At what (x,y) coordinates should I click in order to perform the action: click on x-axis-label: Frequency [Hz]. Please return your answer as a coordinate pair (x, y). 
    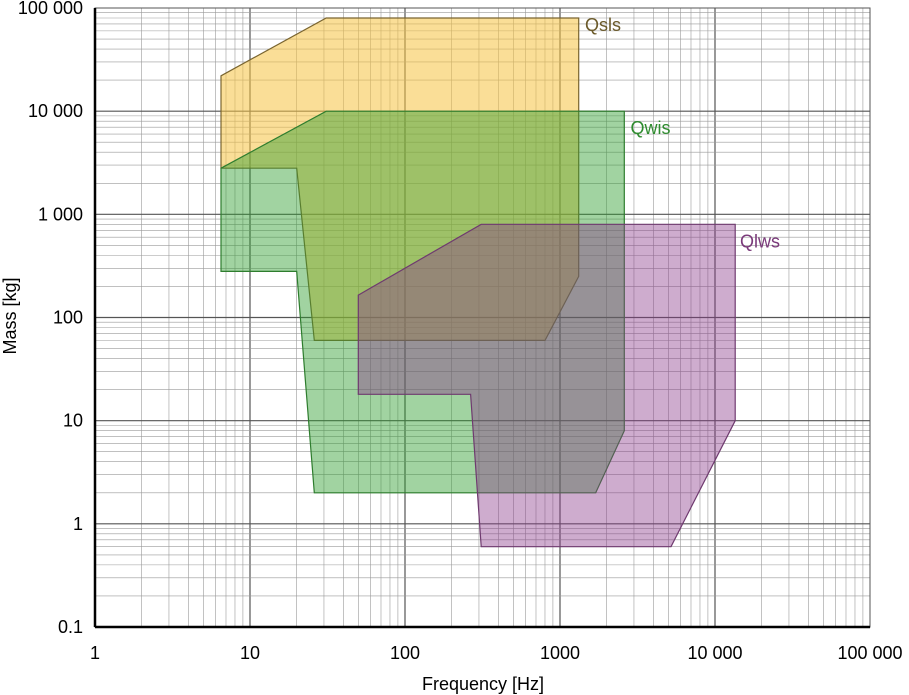
    Looking at the image, I should click on (483, 684).